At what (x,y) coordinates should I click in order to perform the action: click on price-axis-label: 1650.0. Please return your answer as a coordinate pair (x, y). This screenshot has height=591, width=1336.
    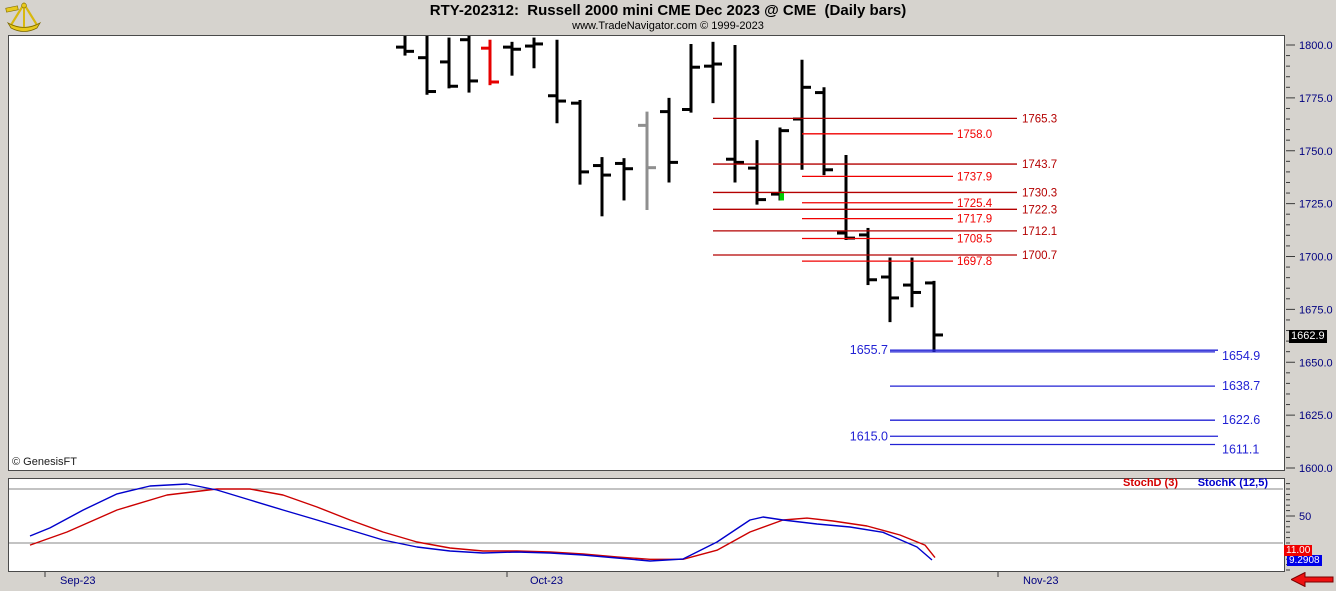
    Looking at the image, I should click on (1316, 363).